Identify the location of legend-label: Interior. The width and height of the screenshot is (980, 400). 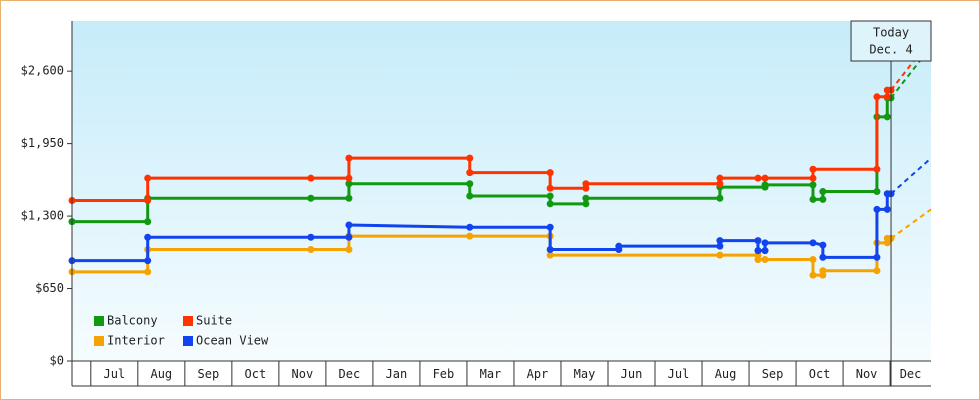
(136, 341).